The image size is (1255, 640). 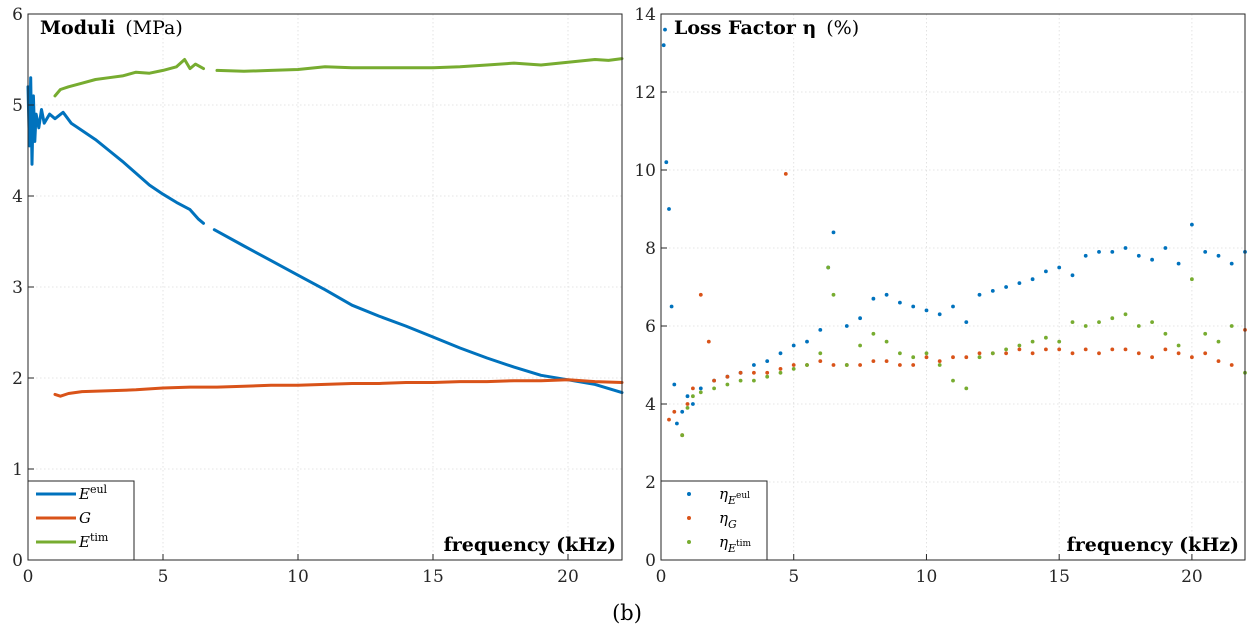 What do you see at coordinates (298, 577) in the screenshot?
I see `moduli-x-tick-label: 10` at bounding box center [298, 577].